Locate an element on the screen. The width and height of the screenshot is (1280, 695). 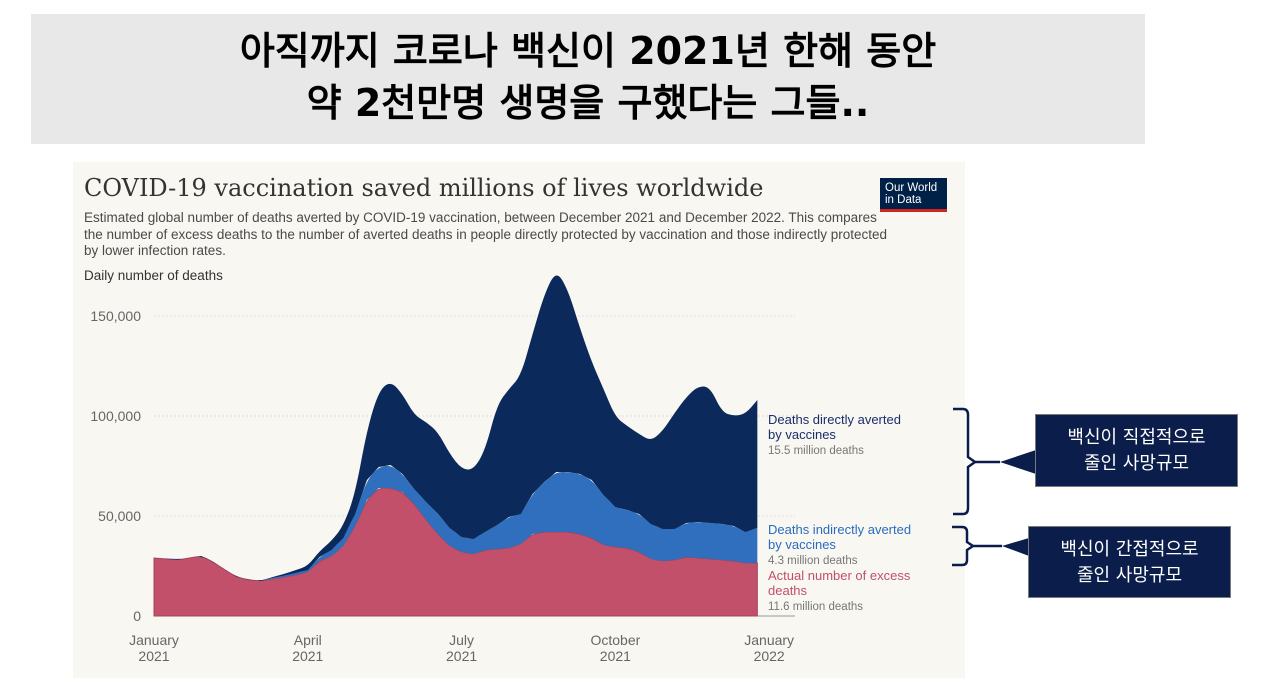
headline-line-1: 아직까지 코로나 백신이 2021년 한해 동안 is located at coordinates (588, 51).